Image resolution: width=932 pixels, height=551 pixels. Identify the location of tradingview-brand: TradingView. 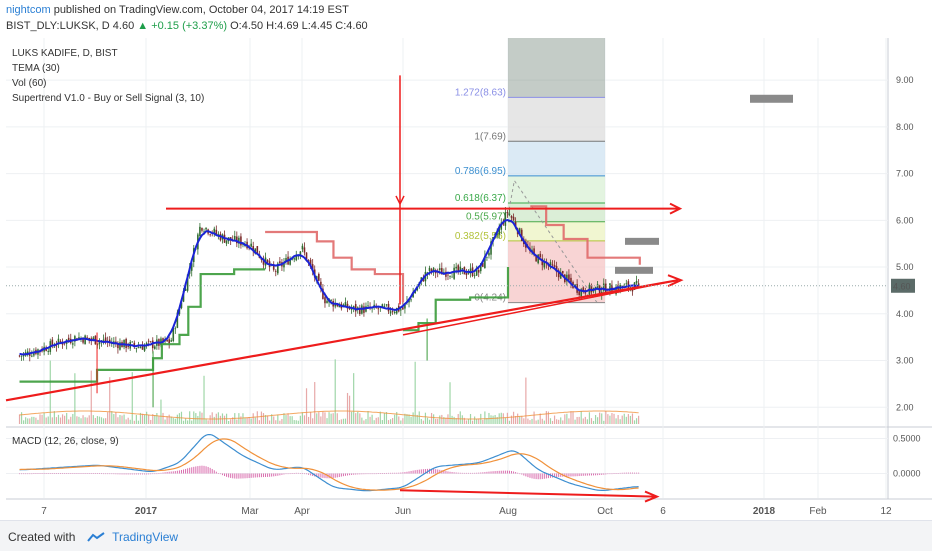
(145, 537).